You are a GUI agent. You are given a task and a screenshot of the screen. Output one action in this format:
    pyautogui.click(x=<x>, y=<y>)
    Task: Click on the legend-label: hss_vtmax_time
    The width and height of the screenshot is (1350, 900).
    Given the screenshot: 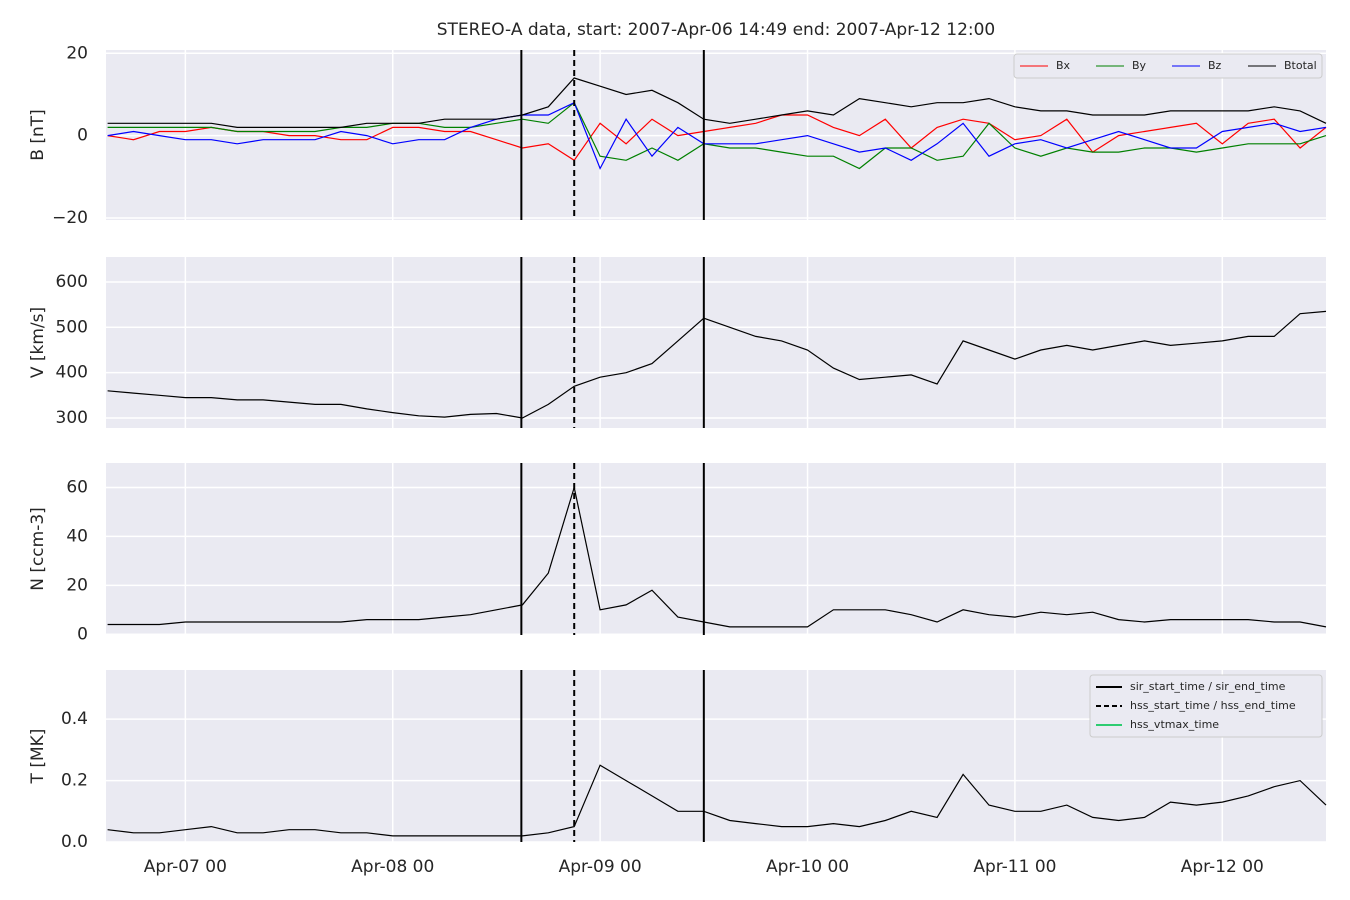 What is the action you would take?
    pyautogui.click(x=1174, y=724)
    